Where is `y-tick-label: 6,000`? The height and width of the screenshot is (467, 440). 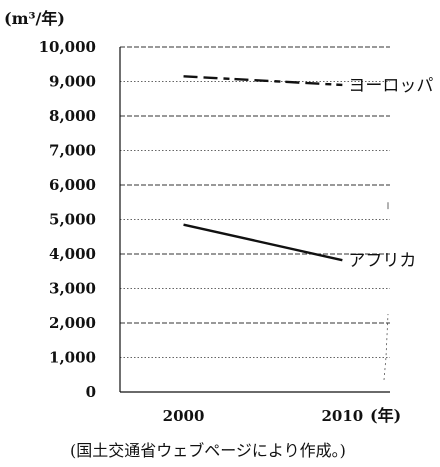 y-tick-label: 6,000 is located at coordinates (72, 185).